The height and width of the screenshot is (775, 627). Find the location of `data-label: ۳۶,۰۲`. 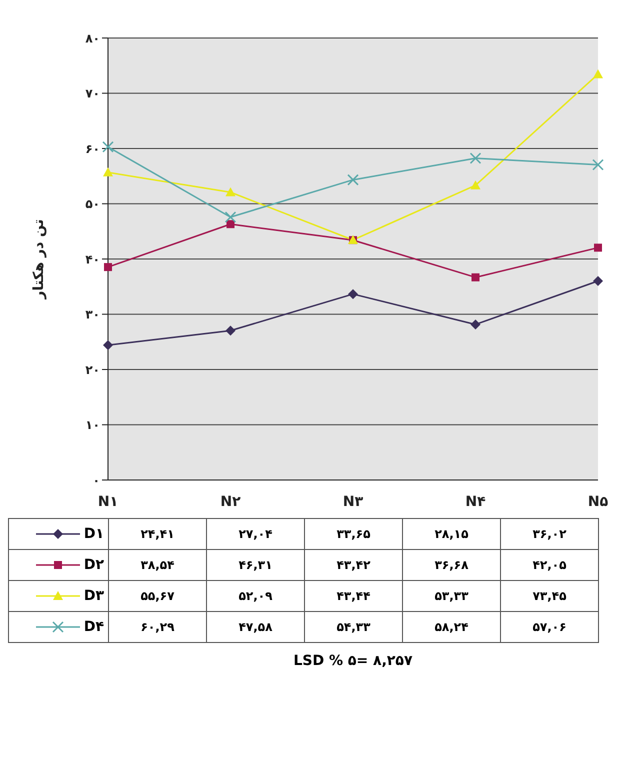

data-label: ۳۶,۰۲ is located at coordinates (549, 534).